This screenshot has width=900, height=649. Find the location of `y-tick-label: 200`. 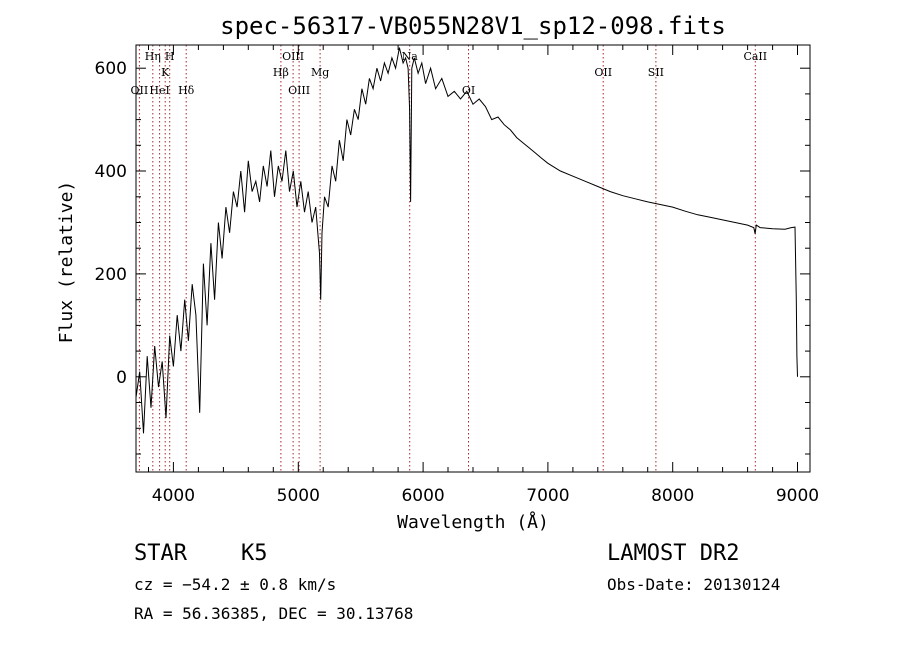

y-tick-label: 200 is located at coordinates (111, 275).